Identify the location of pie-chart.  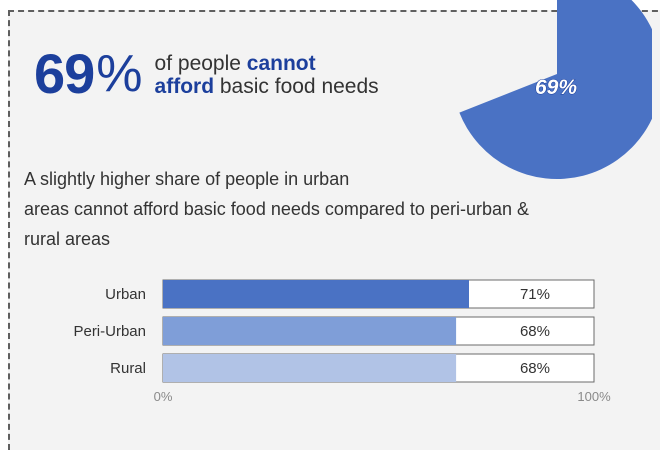
(556, 90).